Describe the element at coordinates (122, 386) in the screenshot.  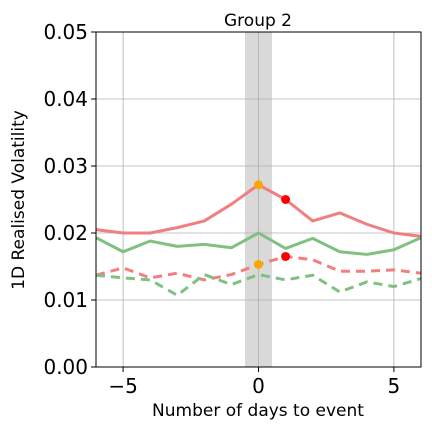
I see `x-tick-label: −5` at that location.